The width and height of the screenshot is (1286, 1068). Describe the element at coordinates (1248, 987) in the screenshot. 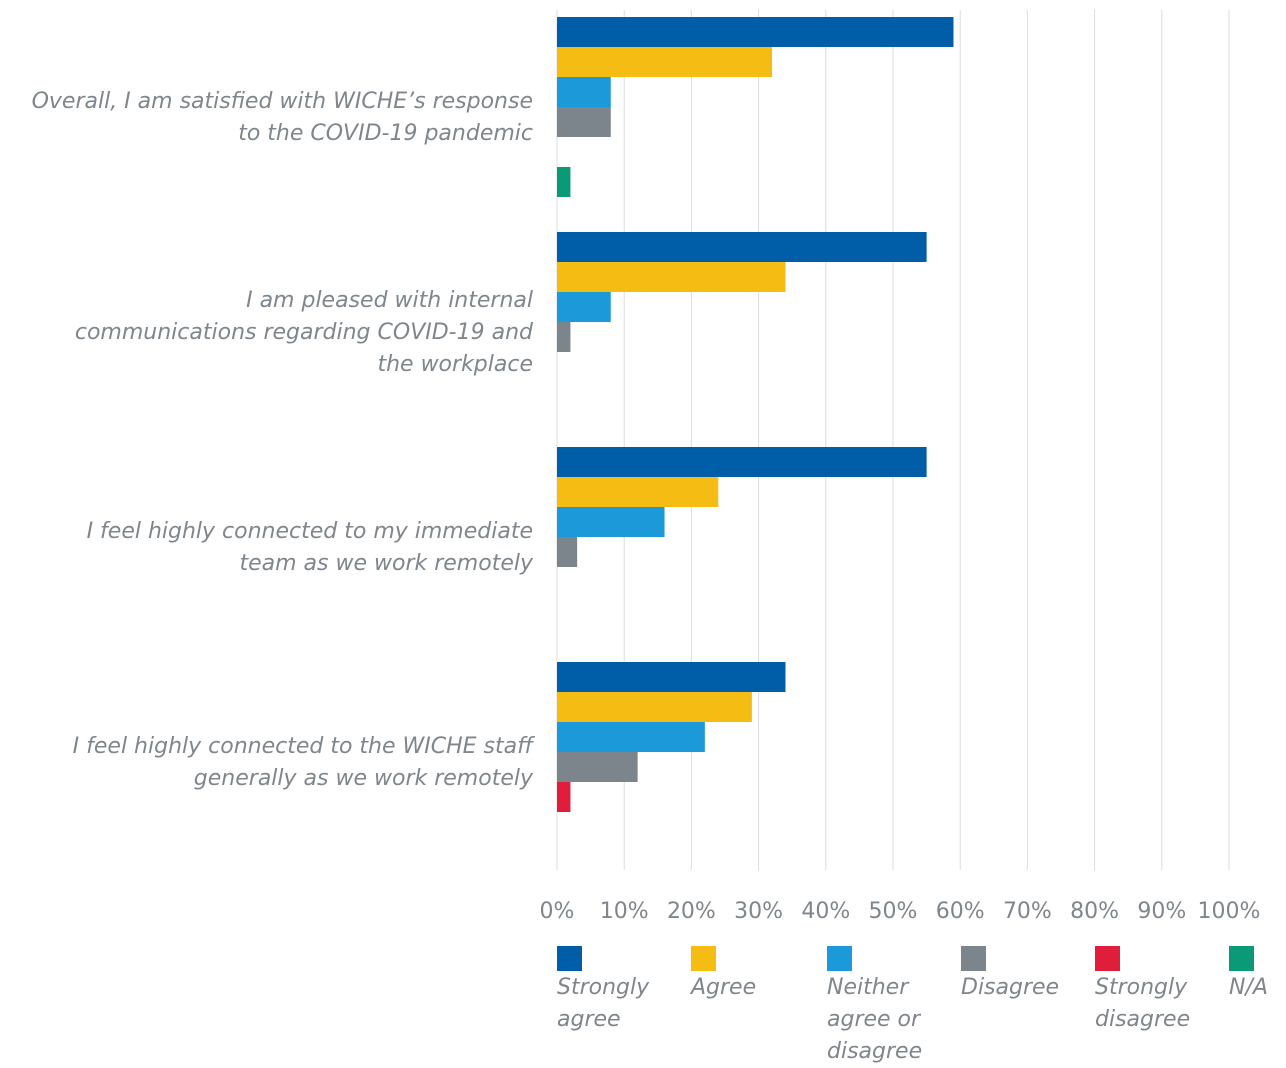

I see `legend-label: N/A` at that location.